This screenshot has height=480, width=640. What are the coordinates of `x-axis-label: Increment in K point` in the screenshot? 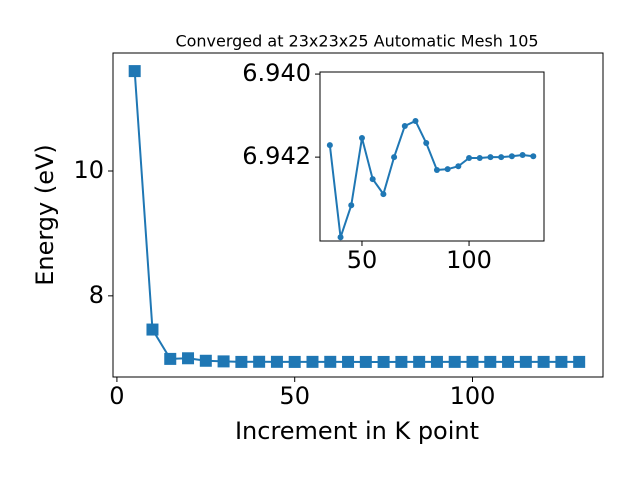 It's located at (357, 431).